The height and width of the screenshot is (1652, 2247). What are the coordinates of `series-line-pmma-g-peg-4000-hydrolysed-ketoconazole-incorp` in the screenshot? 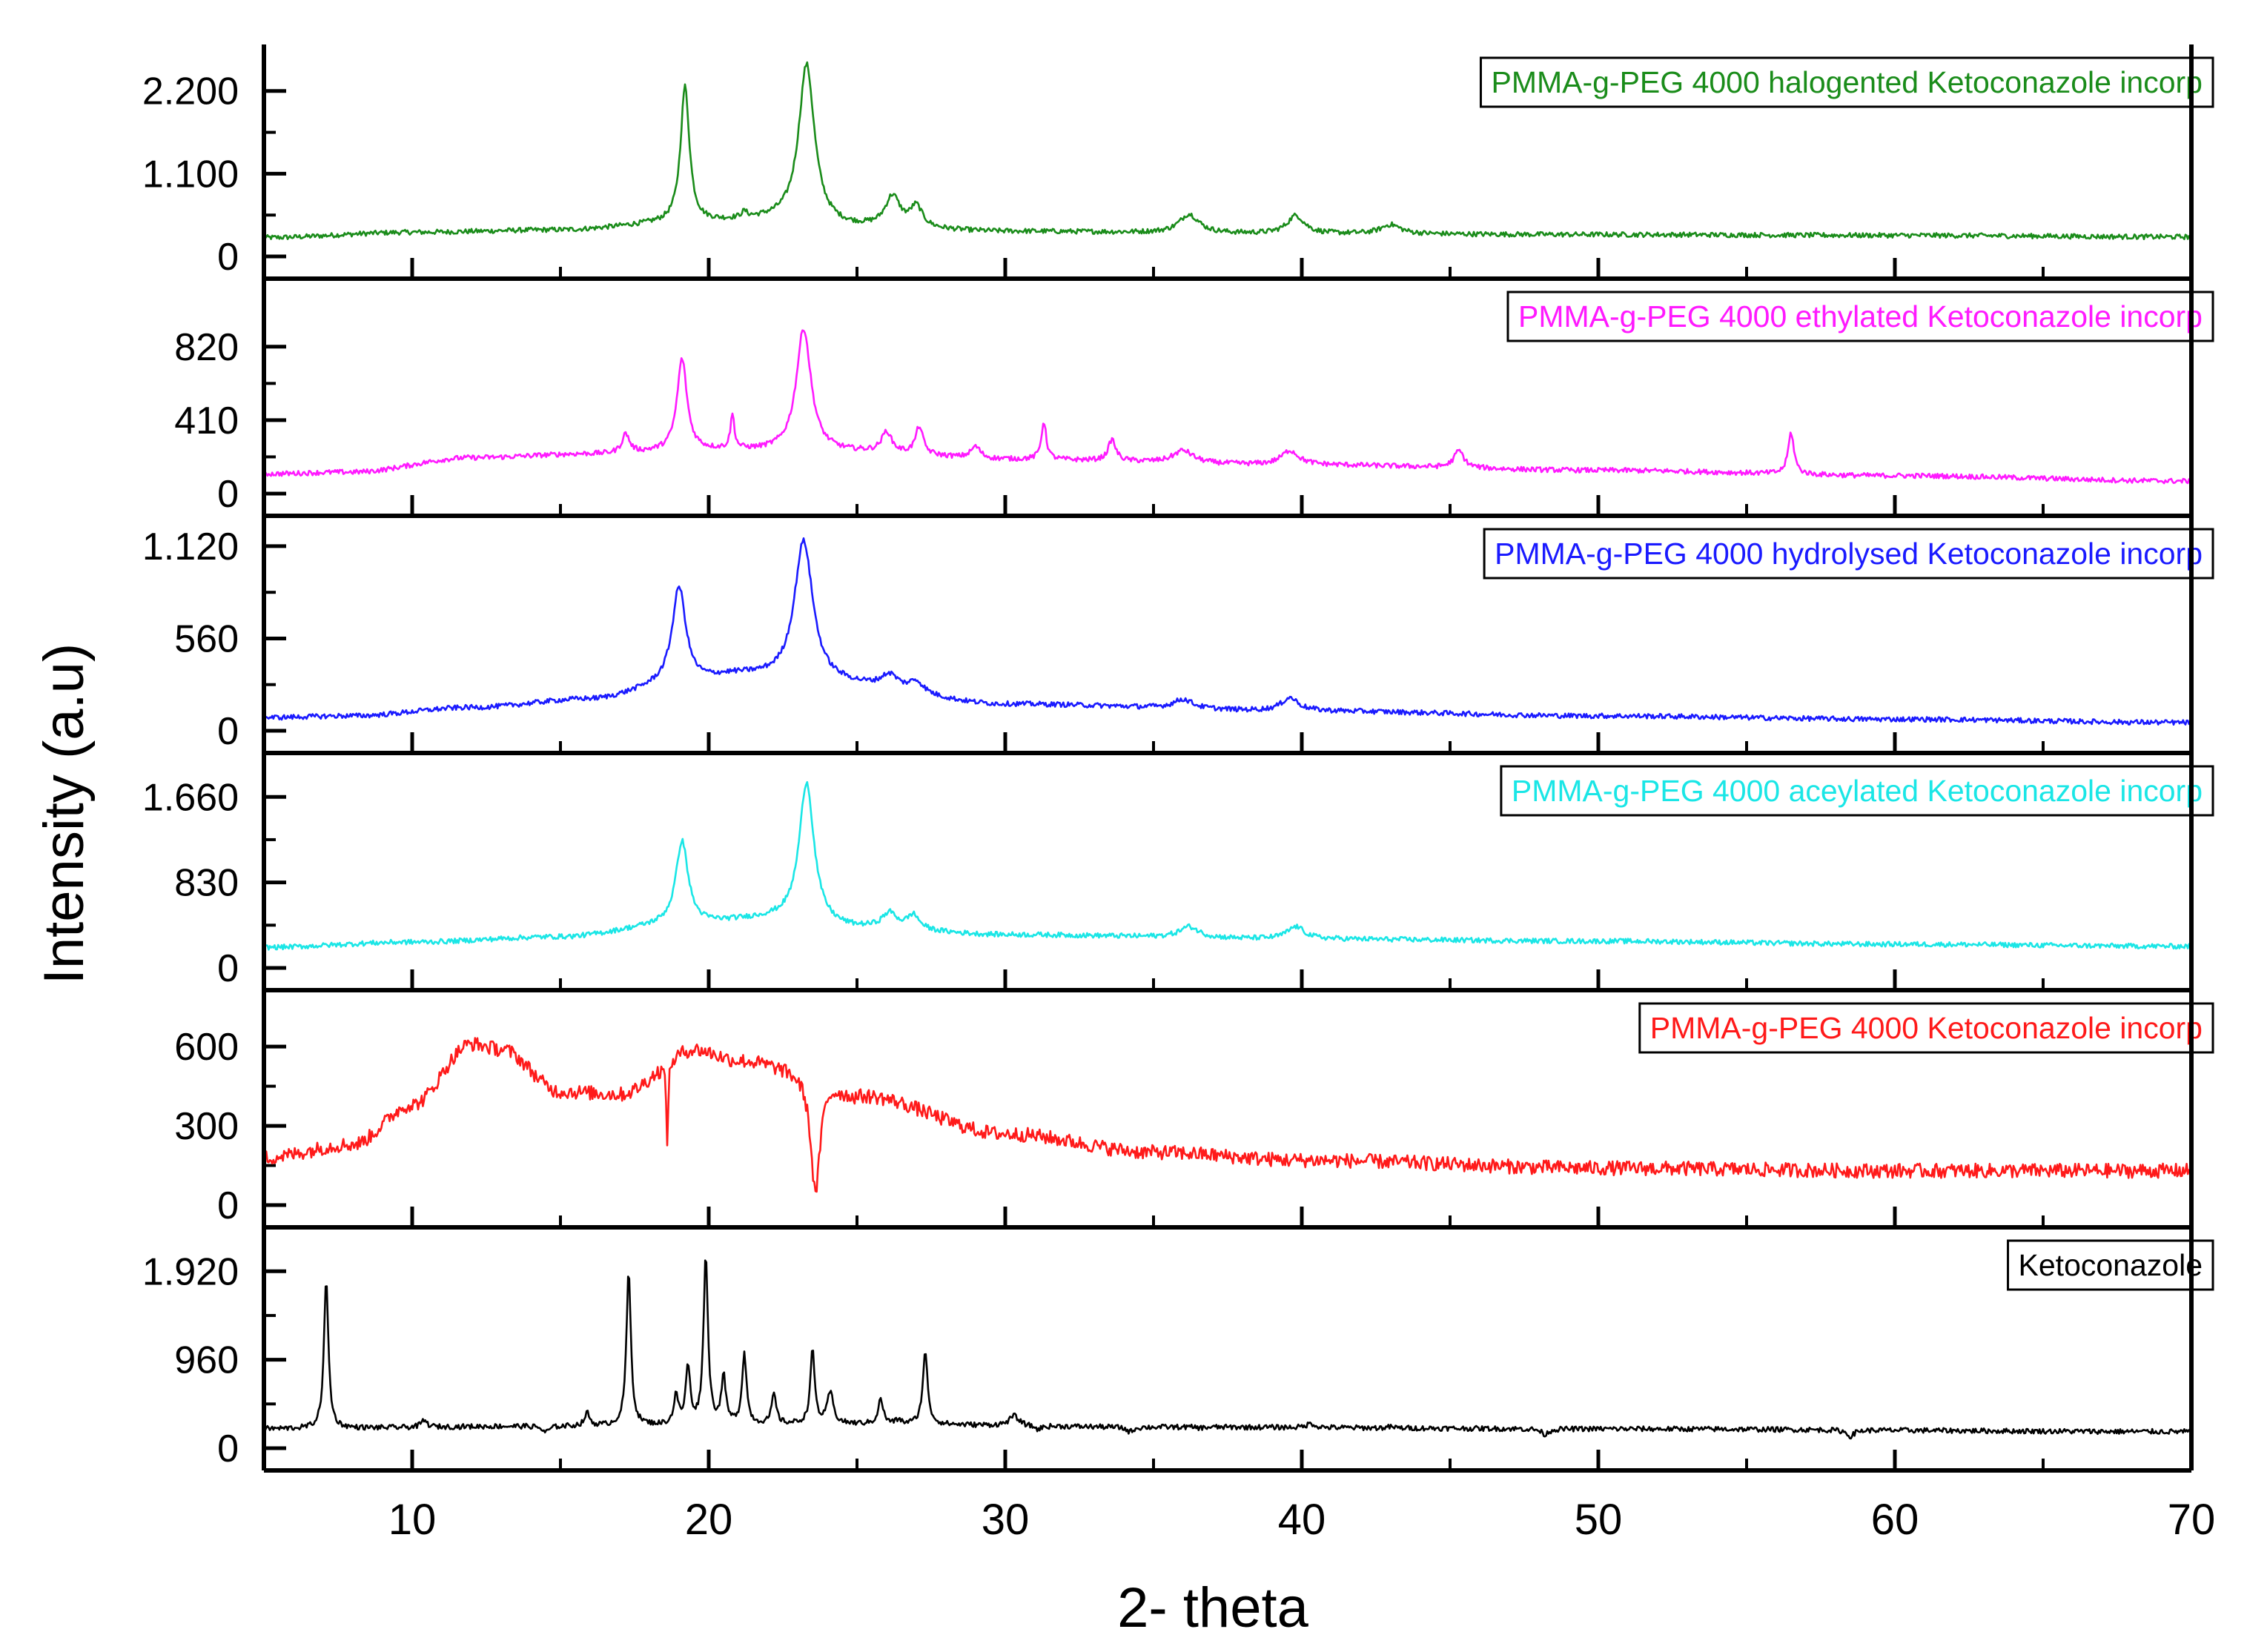 It's located at (1228, 631).